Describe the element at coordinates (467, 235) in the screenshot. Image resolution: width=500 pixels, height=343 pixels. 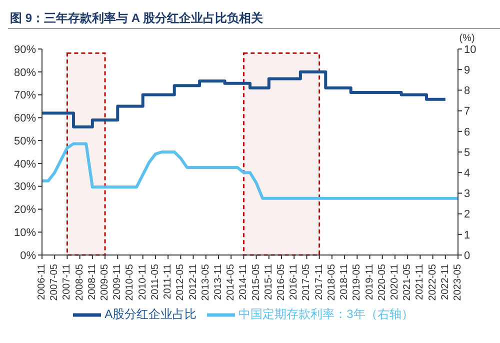
I see `y2-tick-label: 1` at that location.